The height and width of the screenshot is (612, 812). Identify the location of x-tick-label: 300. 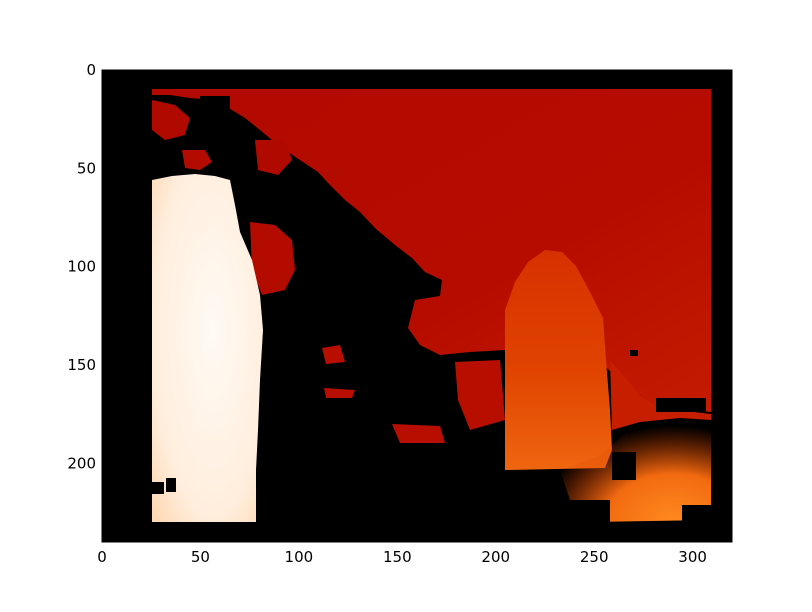
(692, 557).